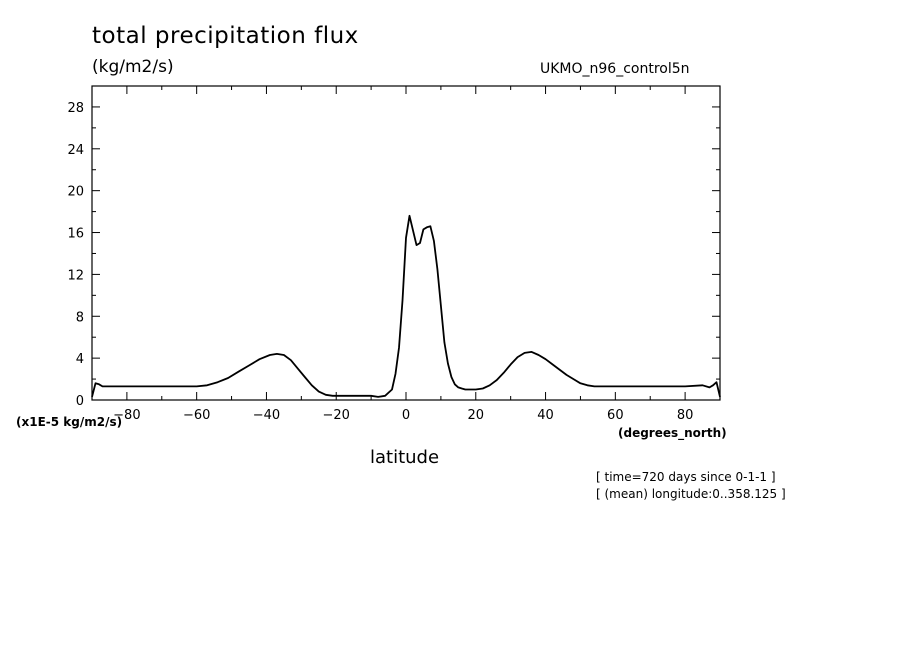 The width and height of the screenshot is (904, 654). I want to click on x-tick-label: 20, so click(476, 415).